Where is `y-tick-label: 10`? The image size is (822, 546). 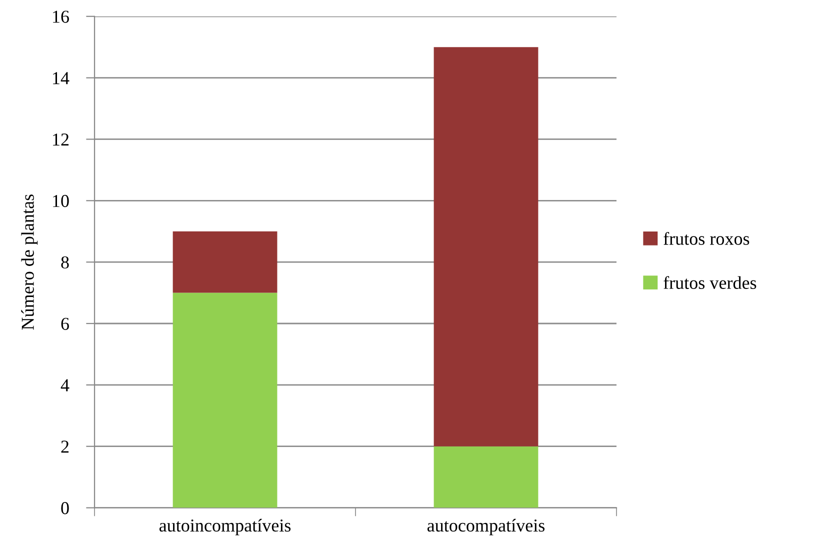
y-tick-label: 10 is located at coordinates (61, 201).